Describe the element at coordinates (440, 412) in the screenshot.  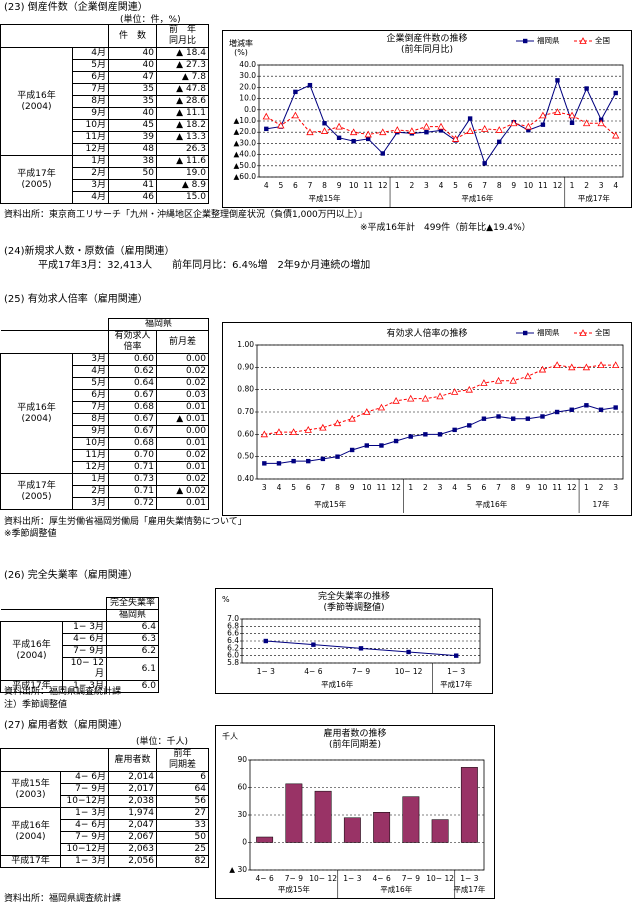
I see `plot-frame` at that location.